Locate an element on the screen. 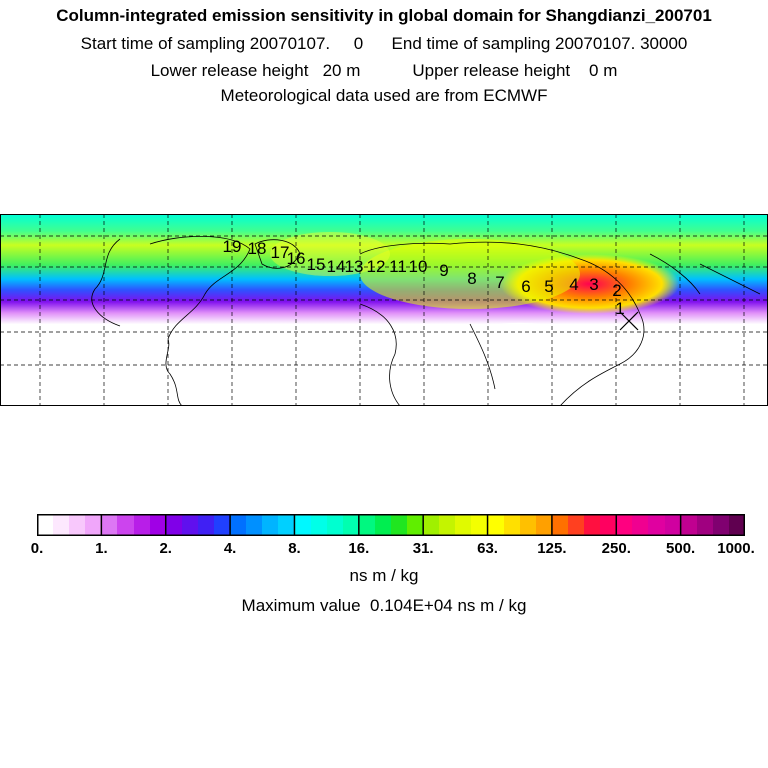 The width and height of the screenshot is (768, 768). color-scale-tick-label: 125. is located at coordinates (552, 548).